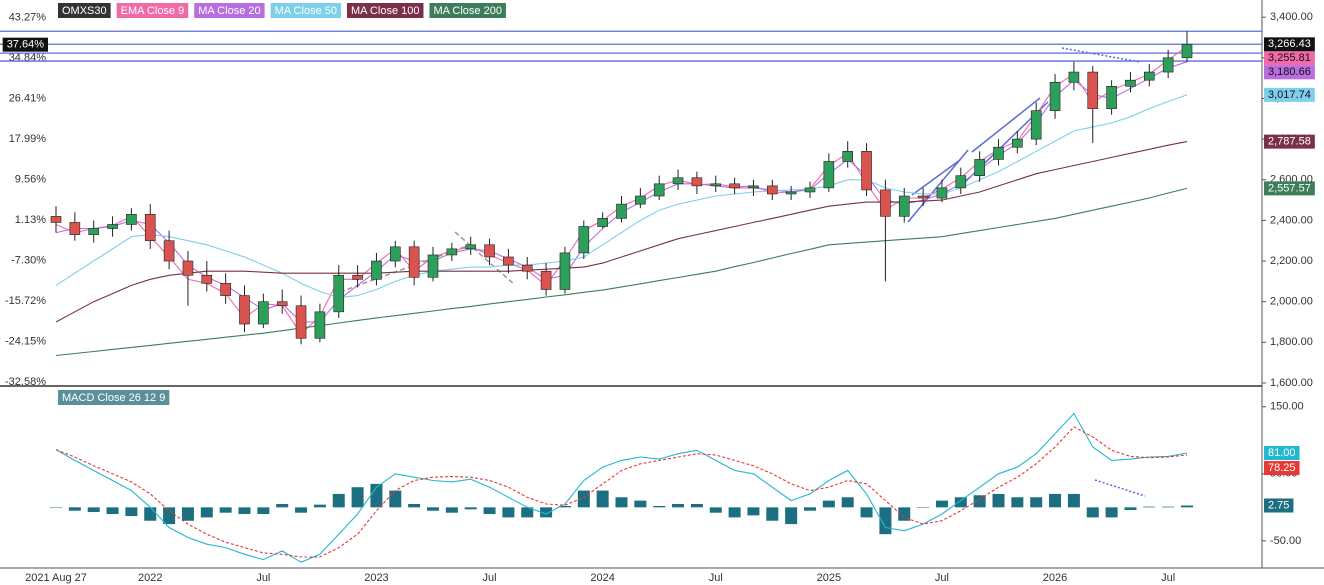  I want to click on value-label: 81.00, so click(1282, 453).